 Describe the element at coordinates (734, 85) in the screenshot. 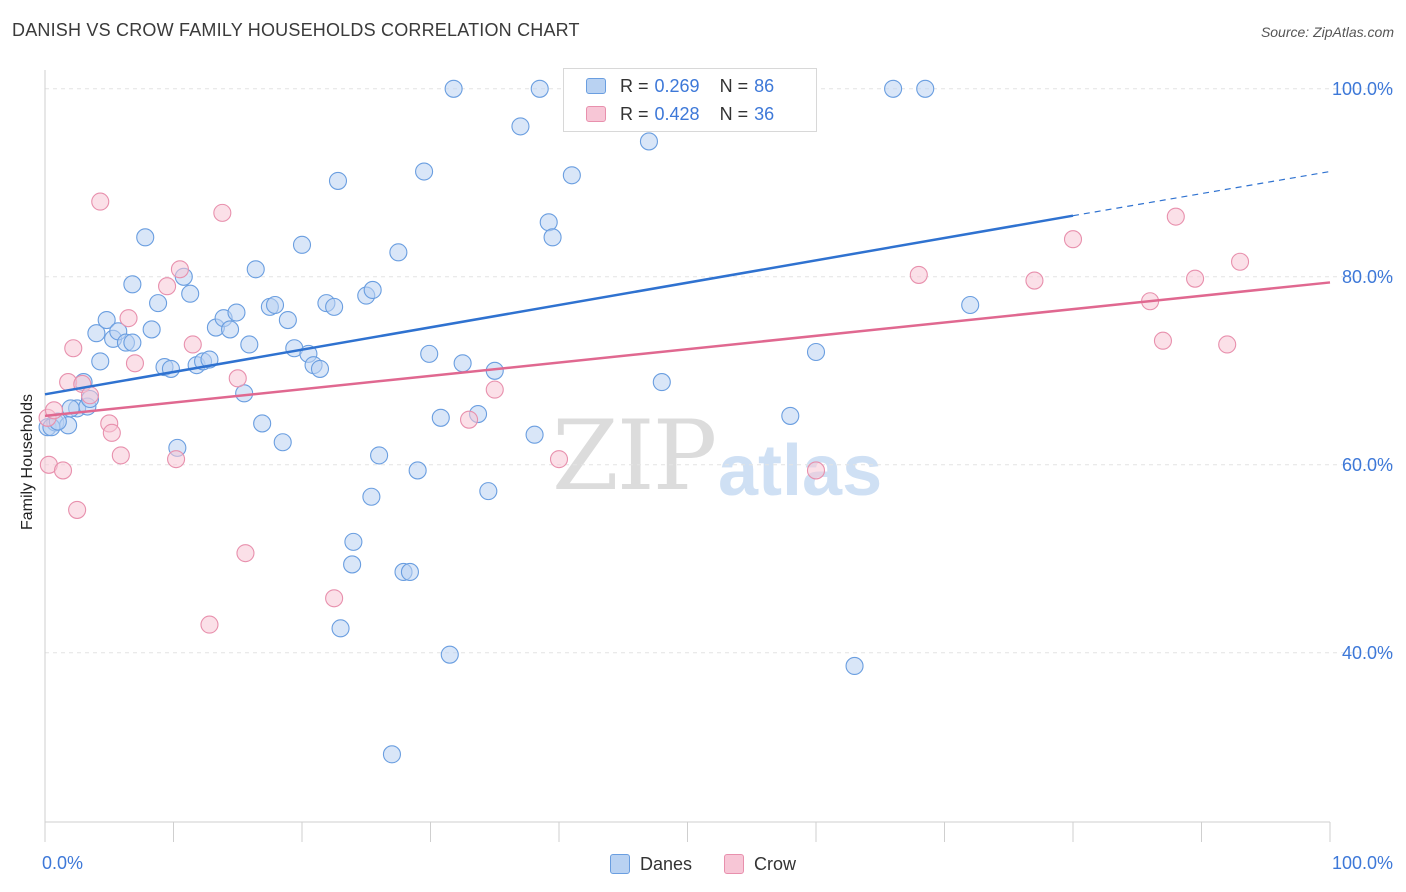

I see `danes-n-label: N =` at that location.